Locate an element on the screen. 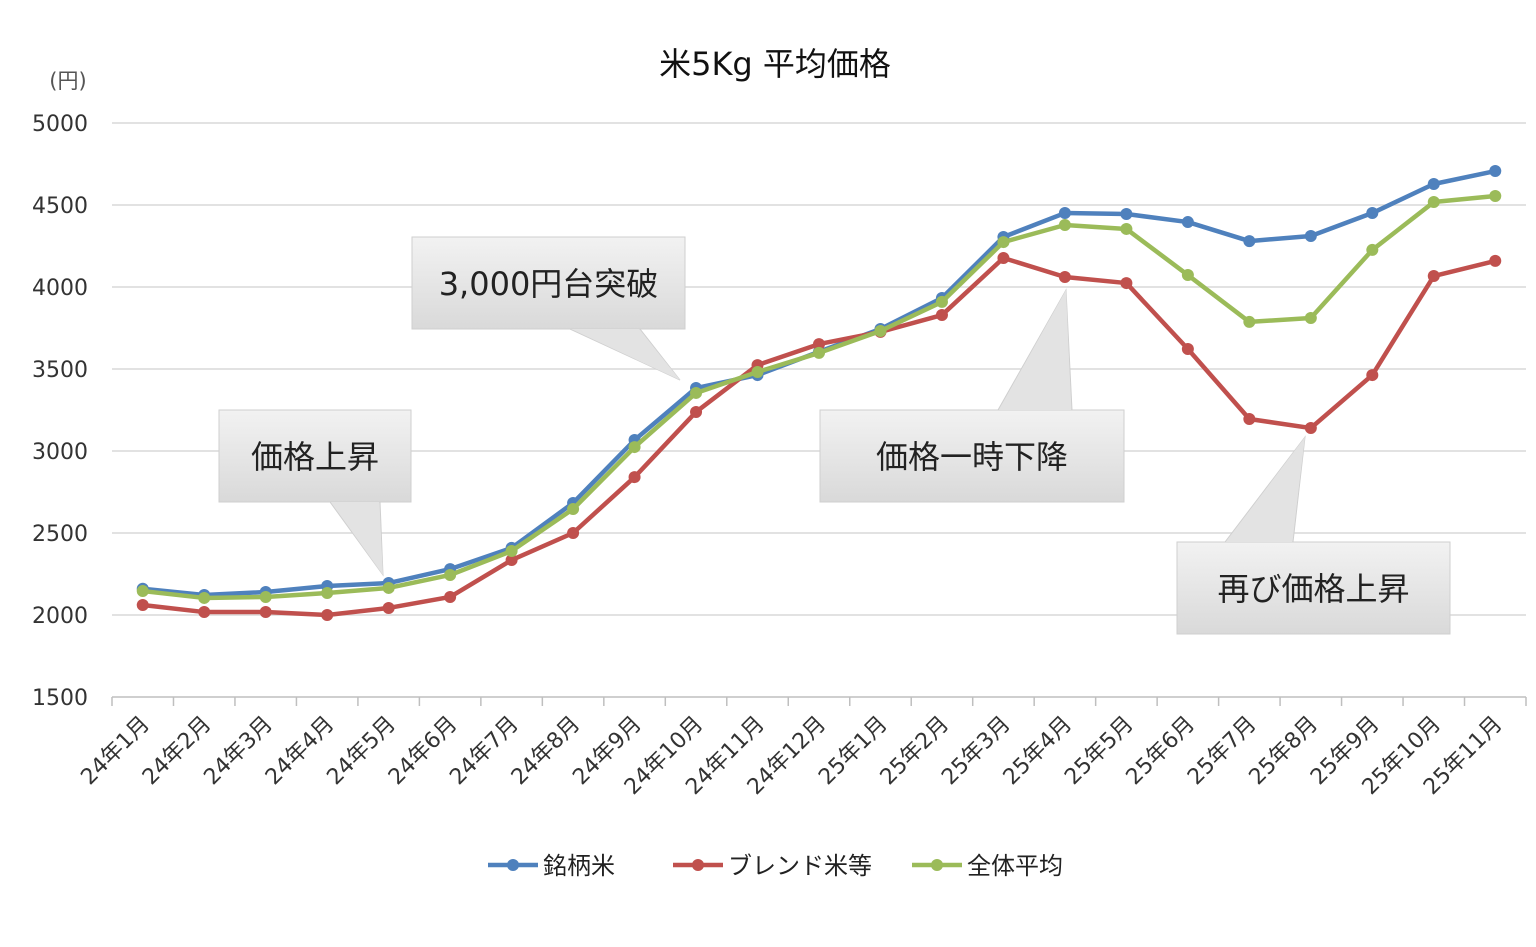 This screenshot has width=1536, height=947. callout-text: 再び価格上昇 is located at coordinates (1313, 589).